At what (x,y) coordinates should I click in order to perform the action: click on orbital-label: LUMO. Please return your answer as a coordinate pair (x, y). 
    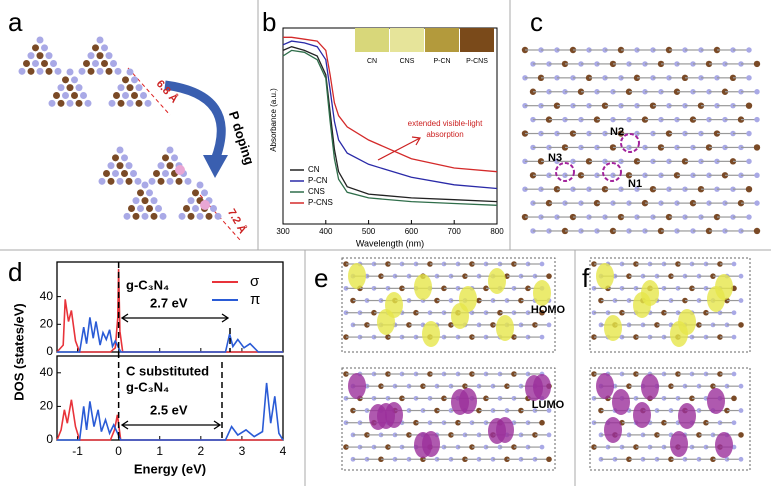
    Looking at the image, I should click on (548, 405).